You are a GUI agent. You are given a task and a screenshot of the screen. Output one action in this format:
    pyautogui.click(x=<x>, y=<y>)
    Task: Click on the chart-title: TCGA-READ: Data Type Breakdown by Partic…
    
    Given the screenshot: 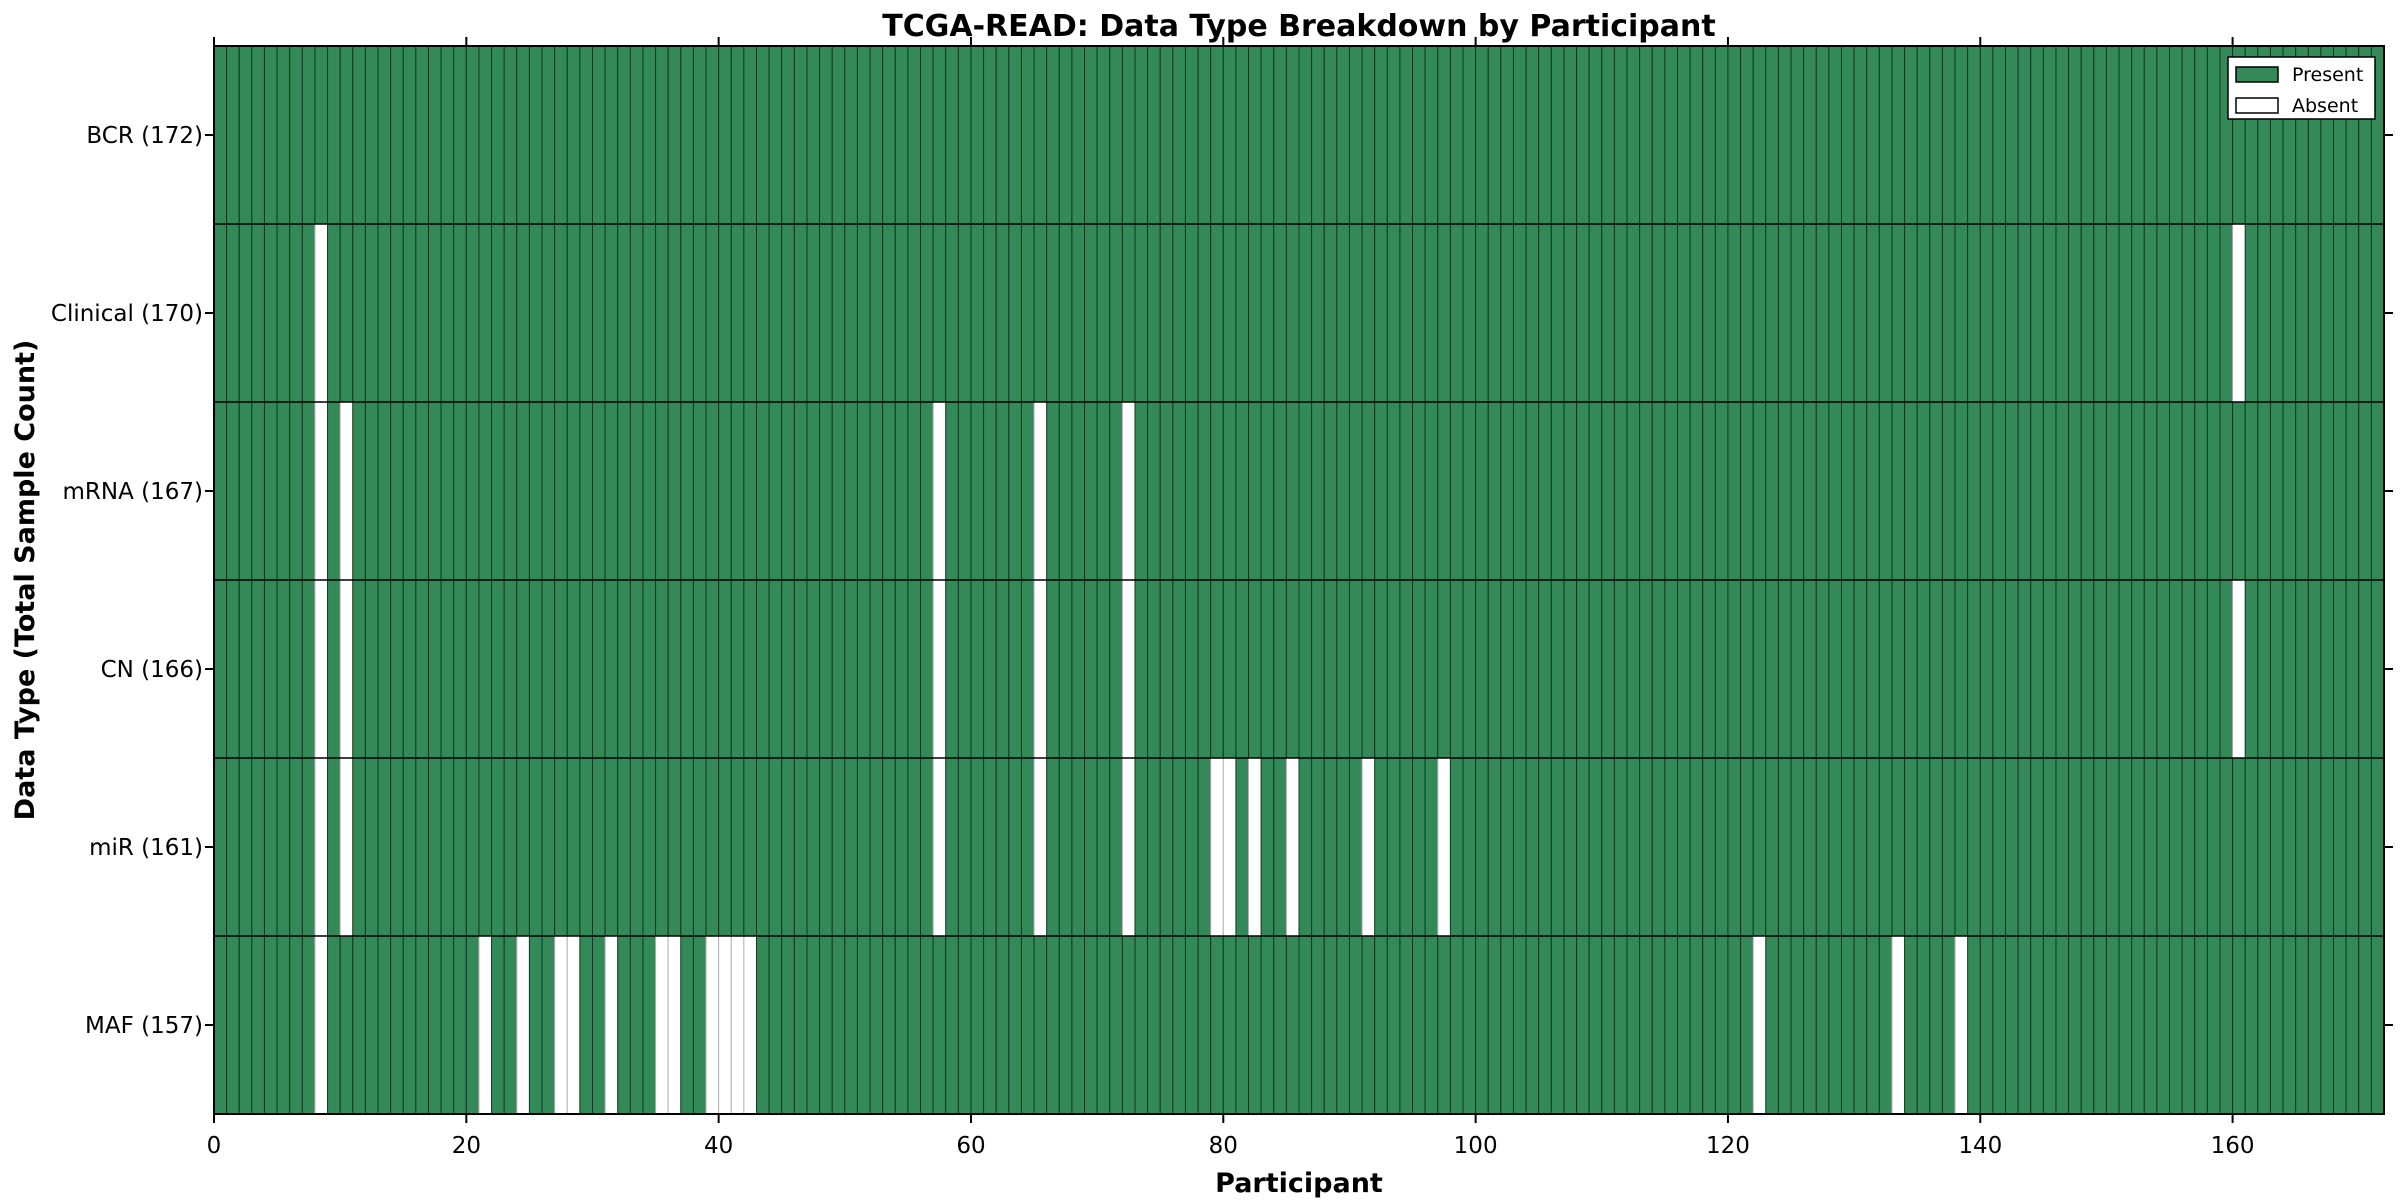 What is the action you would take?
    pyautogui.click(x=1298, y=26)
    